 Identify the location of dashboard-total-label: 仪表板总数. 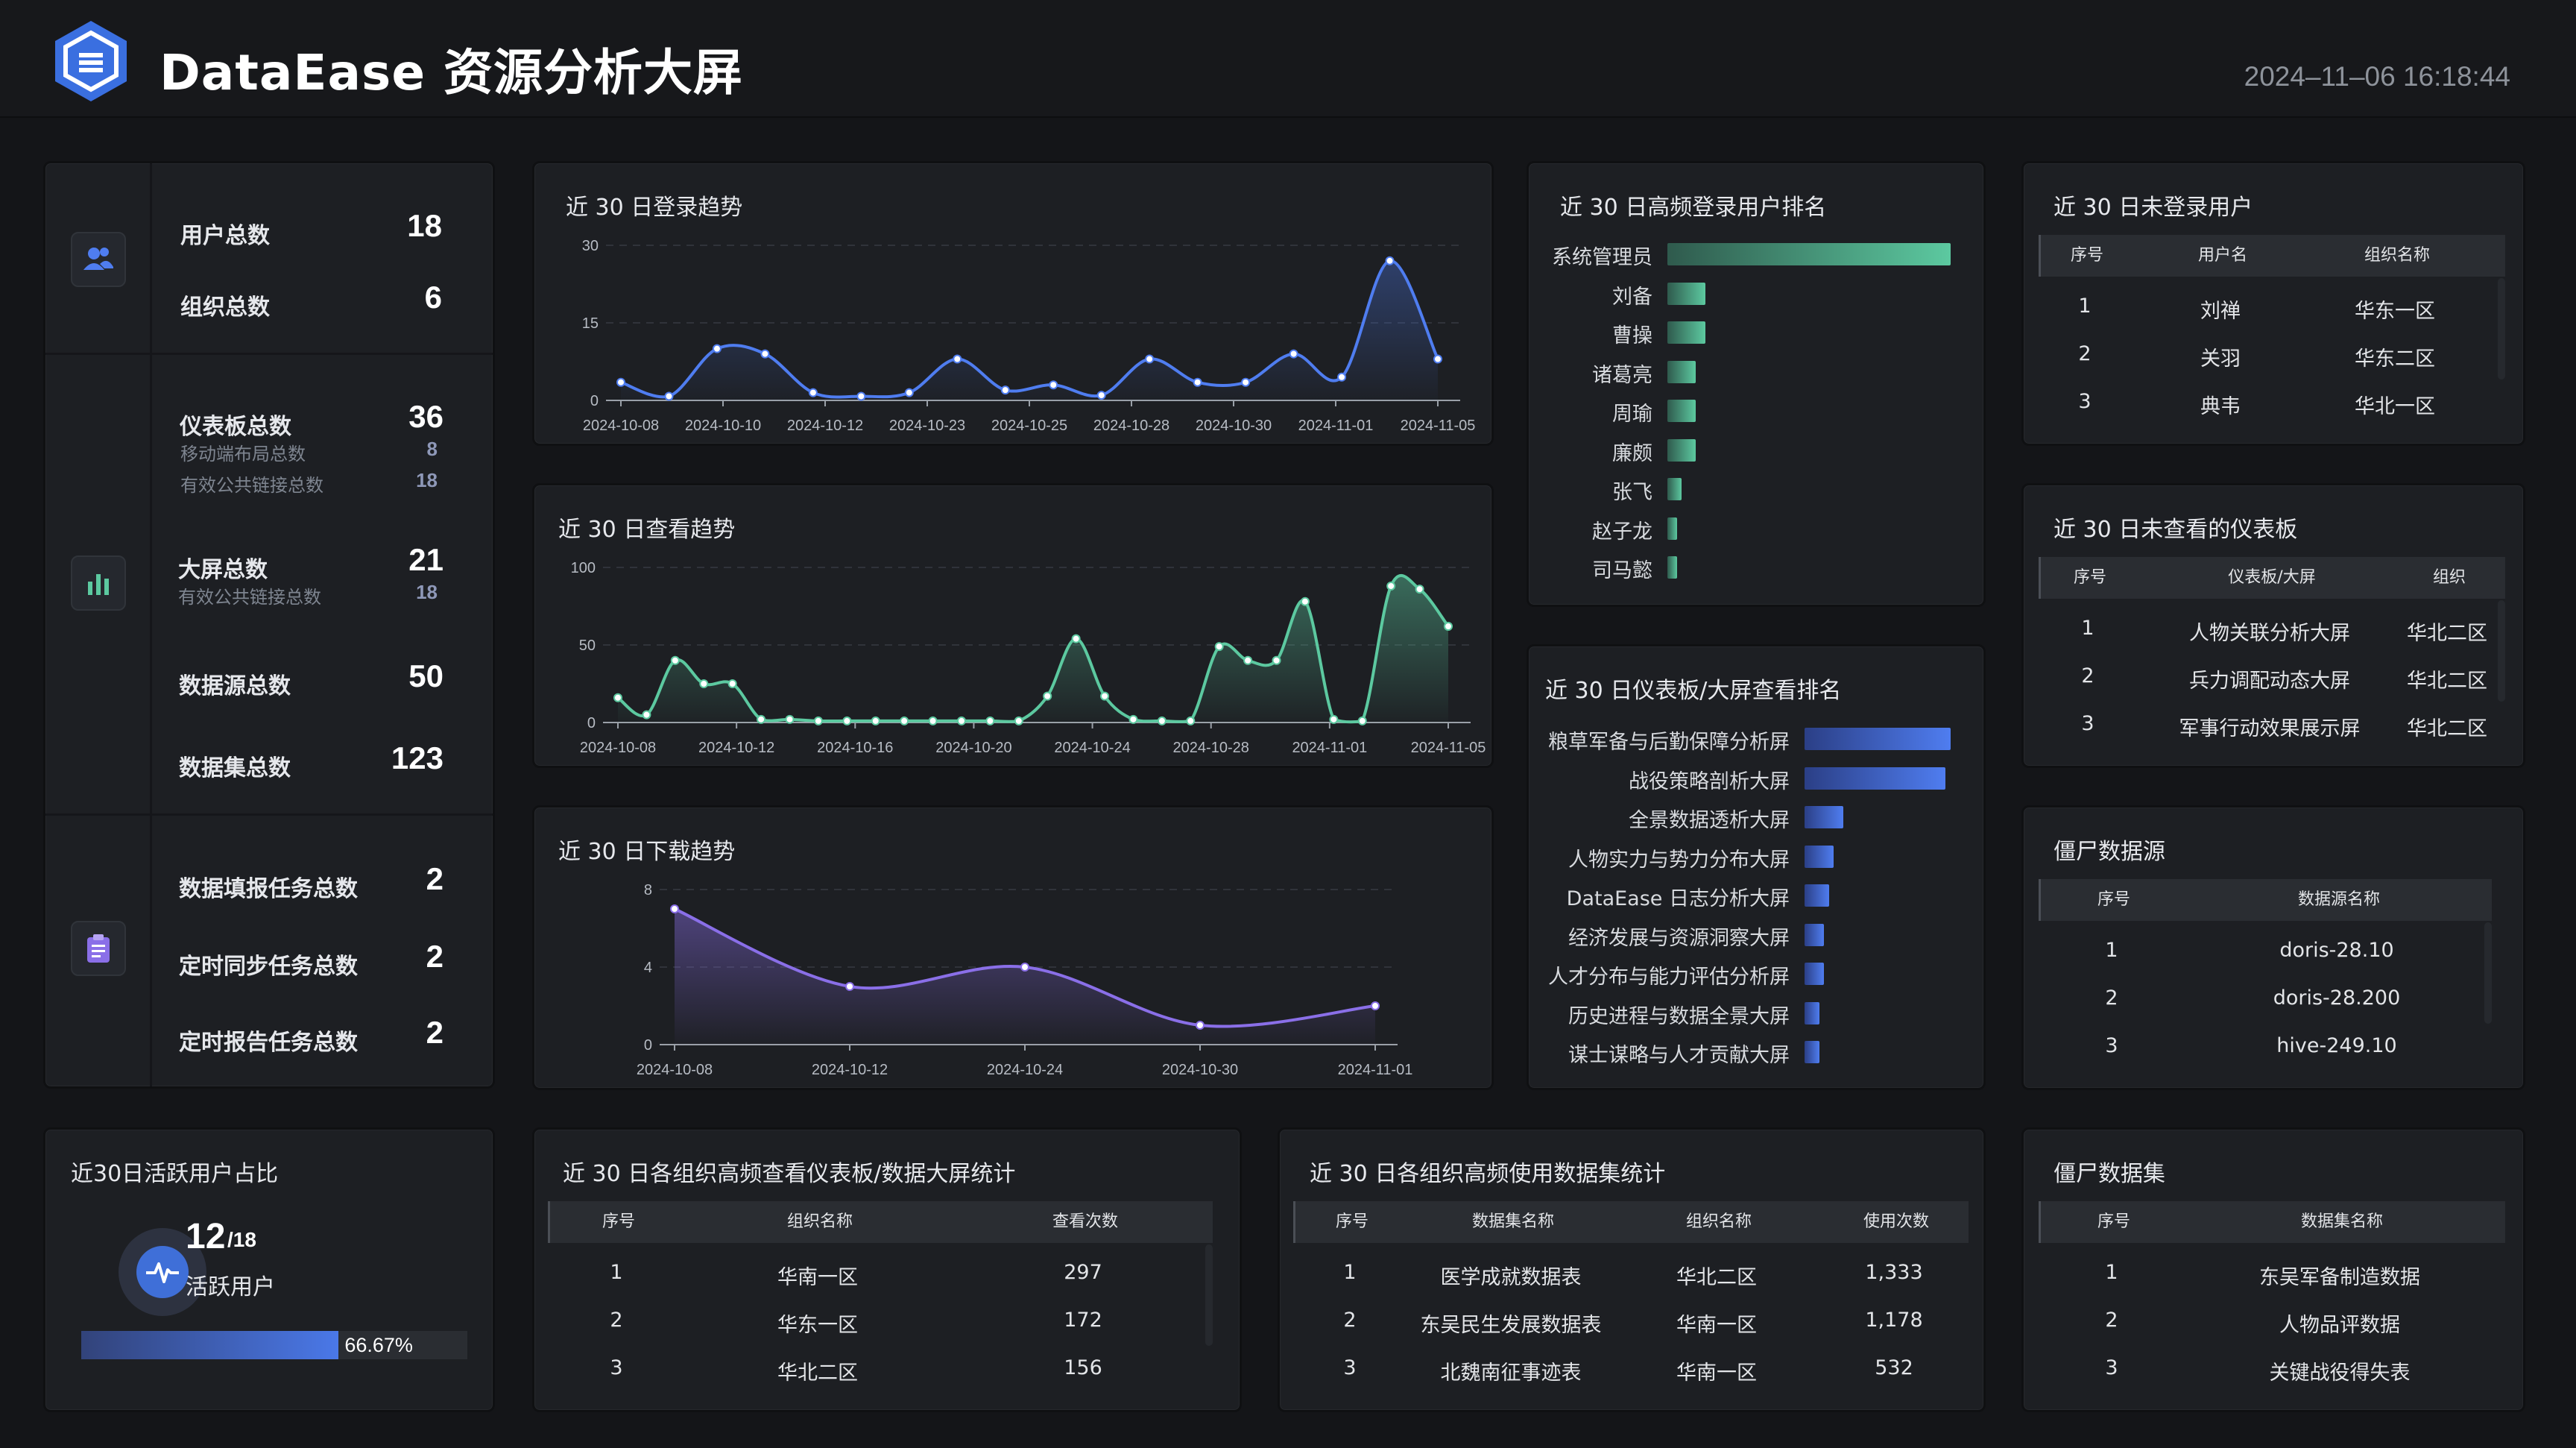
(236, 427).